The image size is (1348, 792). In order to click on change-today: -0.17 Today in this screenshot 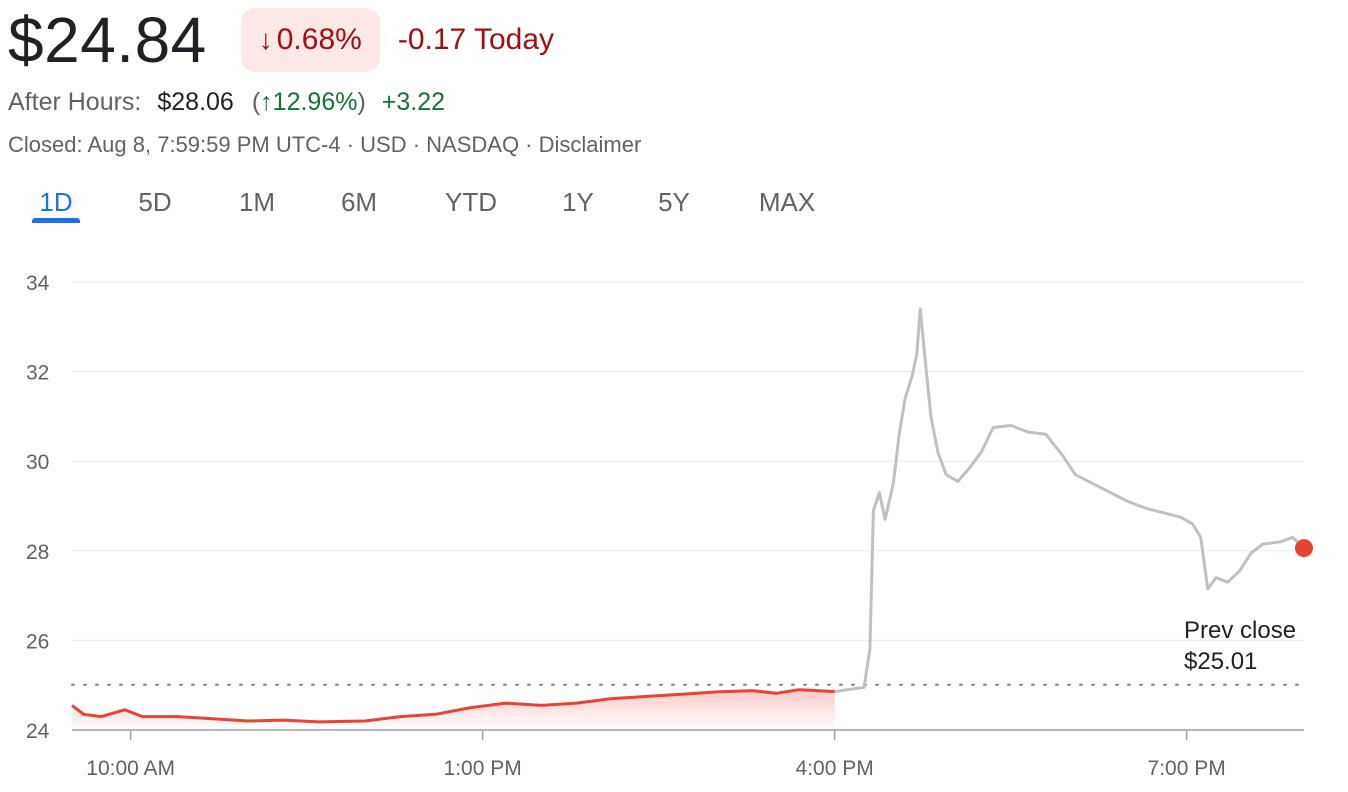, I will do `click(476, 39)`.